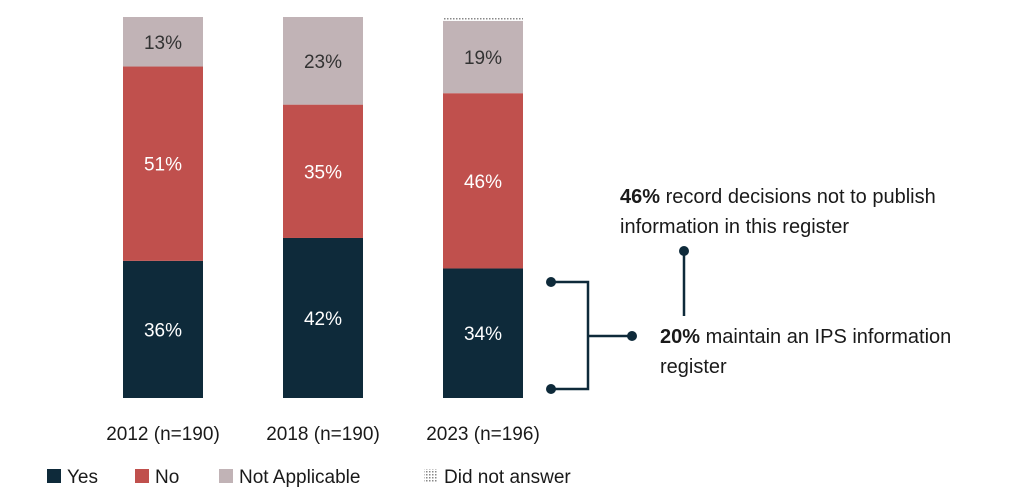  What do you see at coordinates (806, 352) in the screenshot?
I see `annotation-bottom-text: maintain an IPS information register` at bounding box center [806, 352].